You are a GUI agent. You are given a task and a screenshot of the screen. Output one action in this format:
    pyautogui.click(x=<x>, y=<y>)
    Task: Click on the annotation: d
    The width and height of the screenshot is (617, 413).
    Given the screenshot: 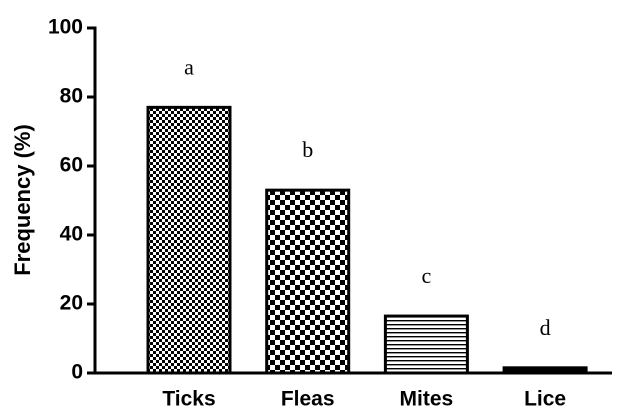 What is the action you would take?
    pyautogui.click(x=545, y=327)
    